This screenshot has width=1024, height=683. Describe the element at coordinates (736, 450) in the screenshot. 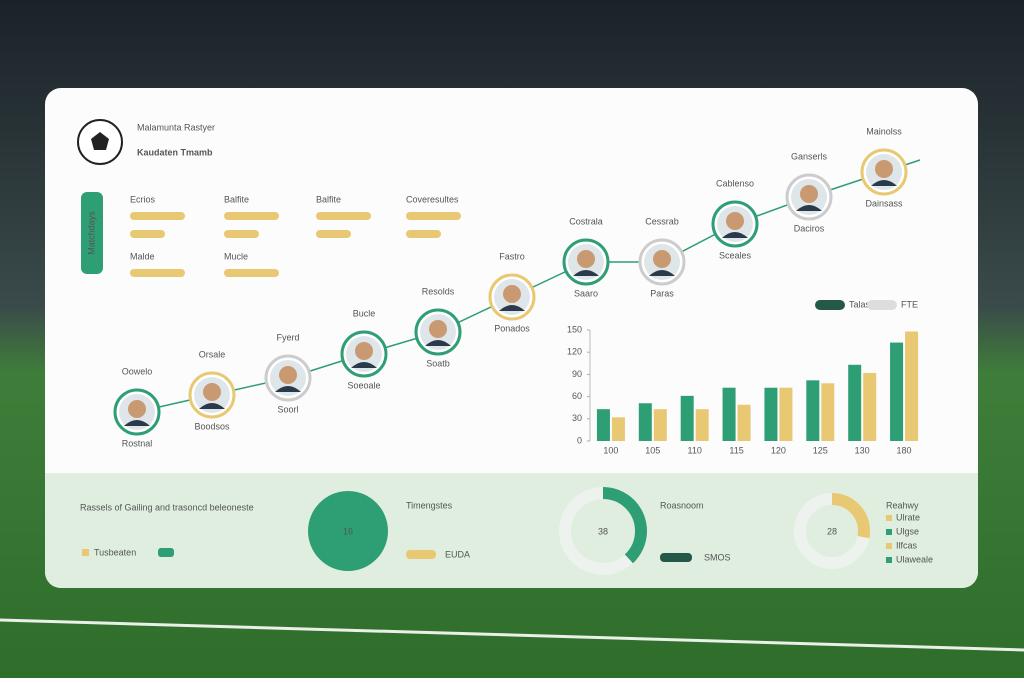

I see `x-tick-label: 115` at that location.